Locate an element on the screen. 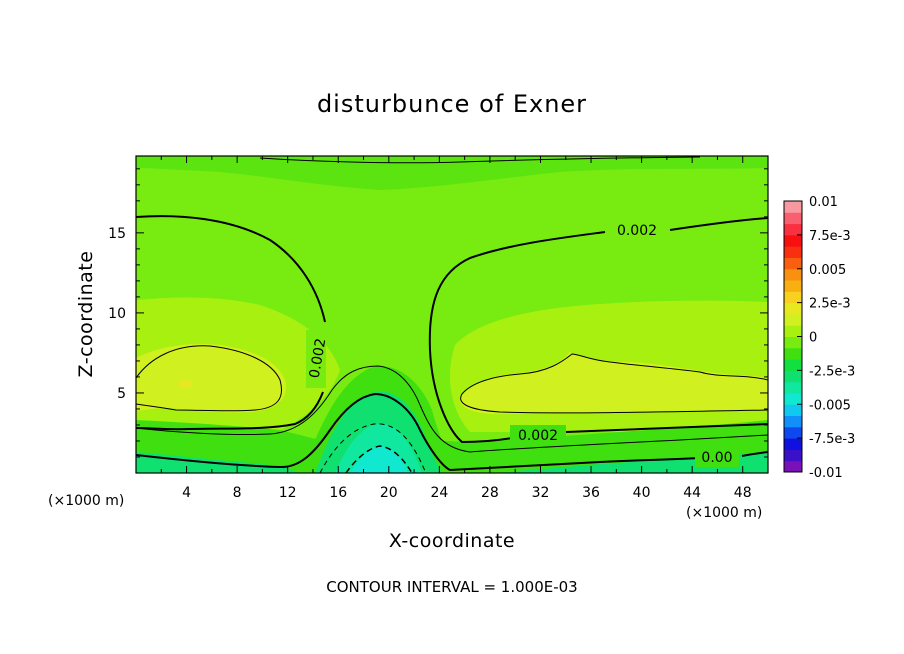 This screenshot has width=904, height=654. y-tick-label: 15 is located at coordinates (117, 234).